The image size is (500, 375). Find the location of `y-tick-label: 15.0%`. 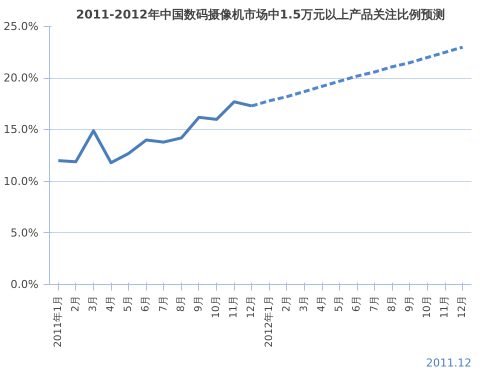

y-tick-label: 15.0% is located at coordinates (21, 129).